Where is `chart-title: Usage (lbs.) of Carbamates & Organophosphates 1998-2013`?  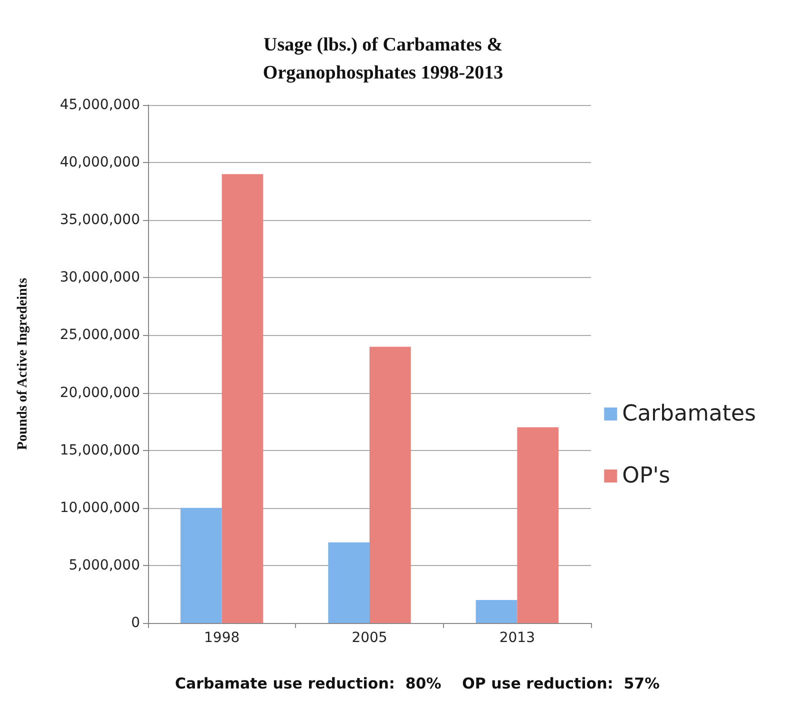
chart-title: Usage (lbs.) of Carbamates & Organophosphates 1998-2013 is located at coordinates (383, 59).